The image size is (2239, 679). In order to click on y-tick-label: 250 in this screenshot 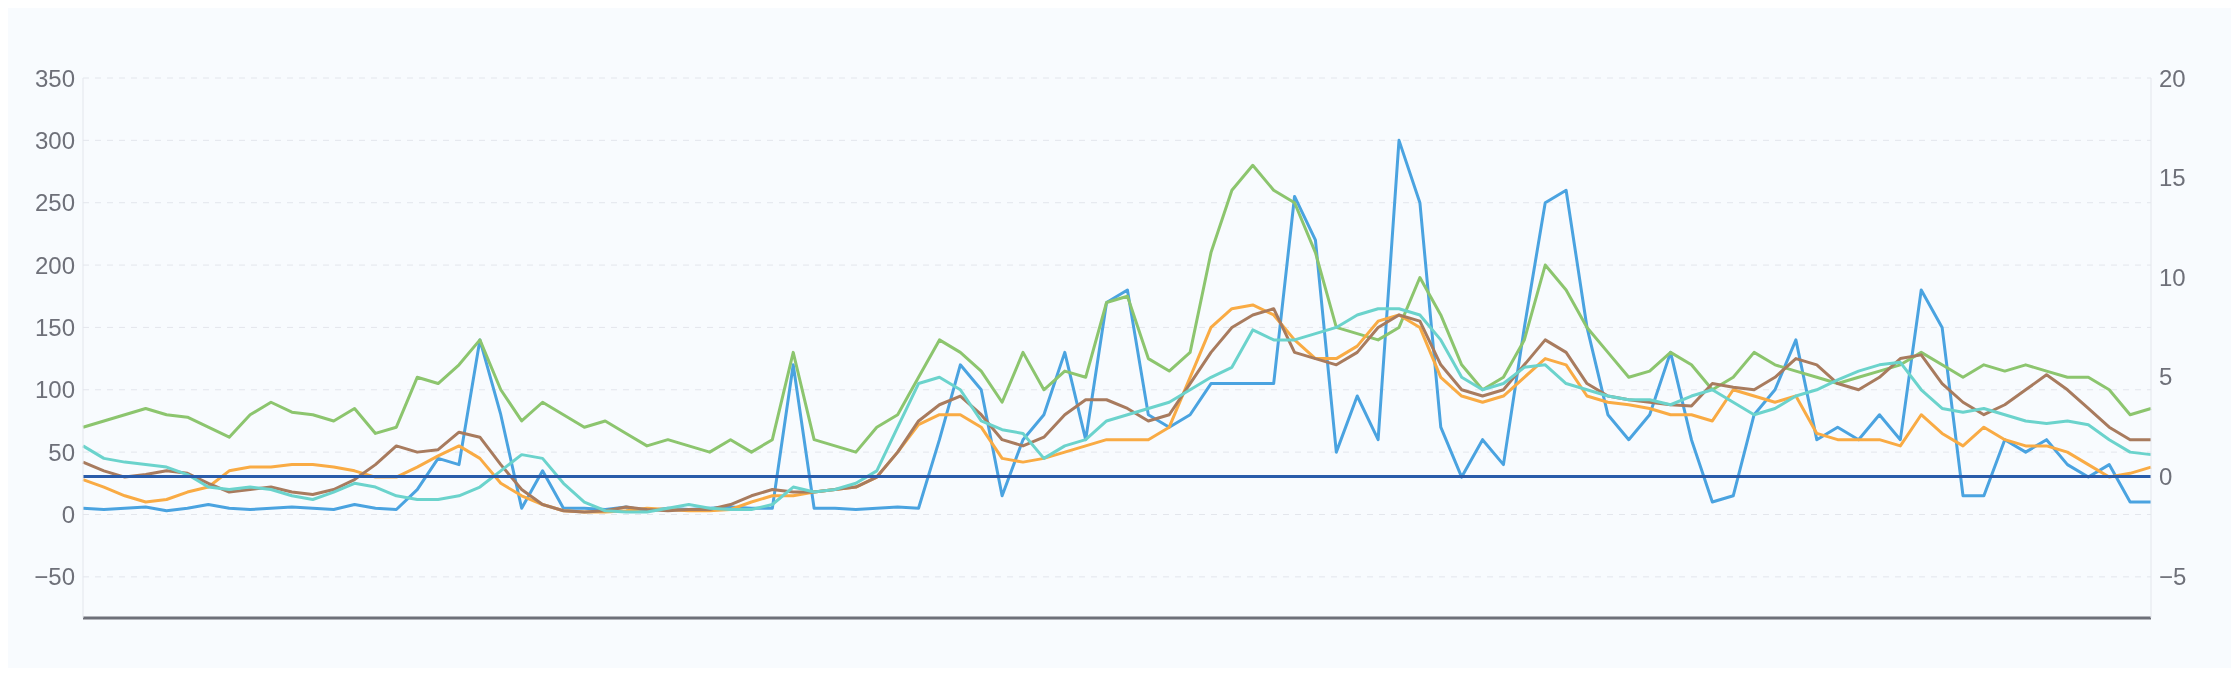, I will do `click(54, 203)`.